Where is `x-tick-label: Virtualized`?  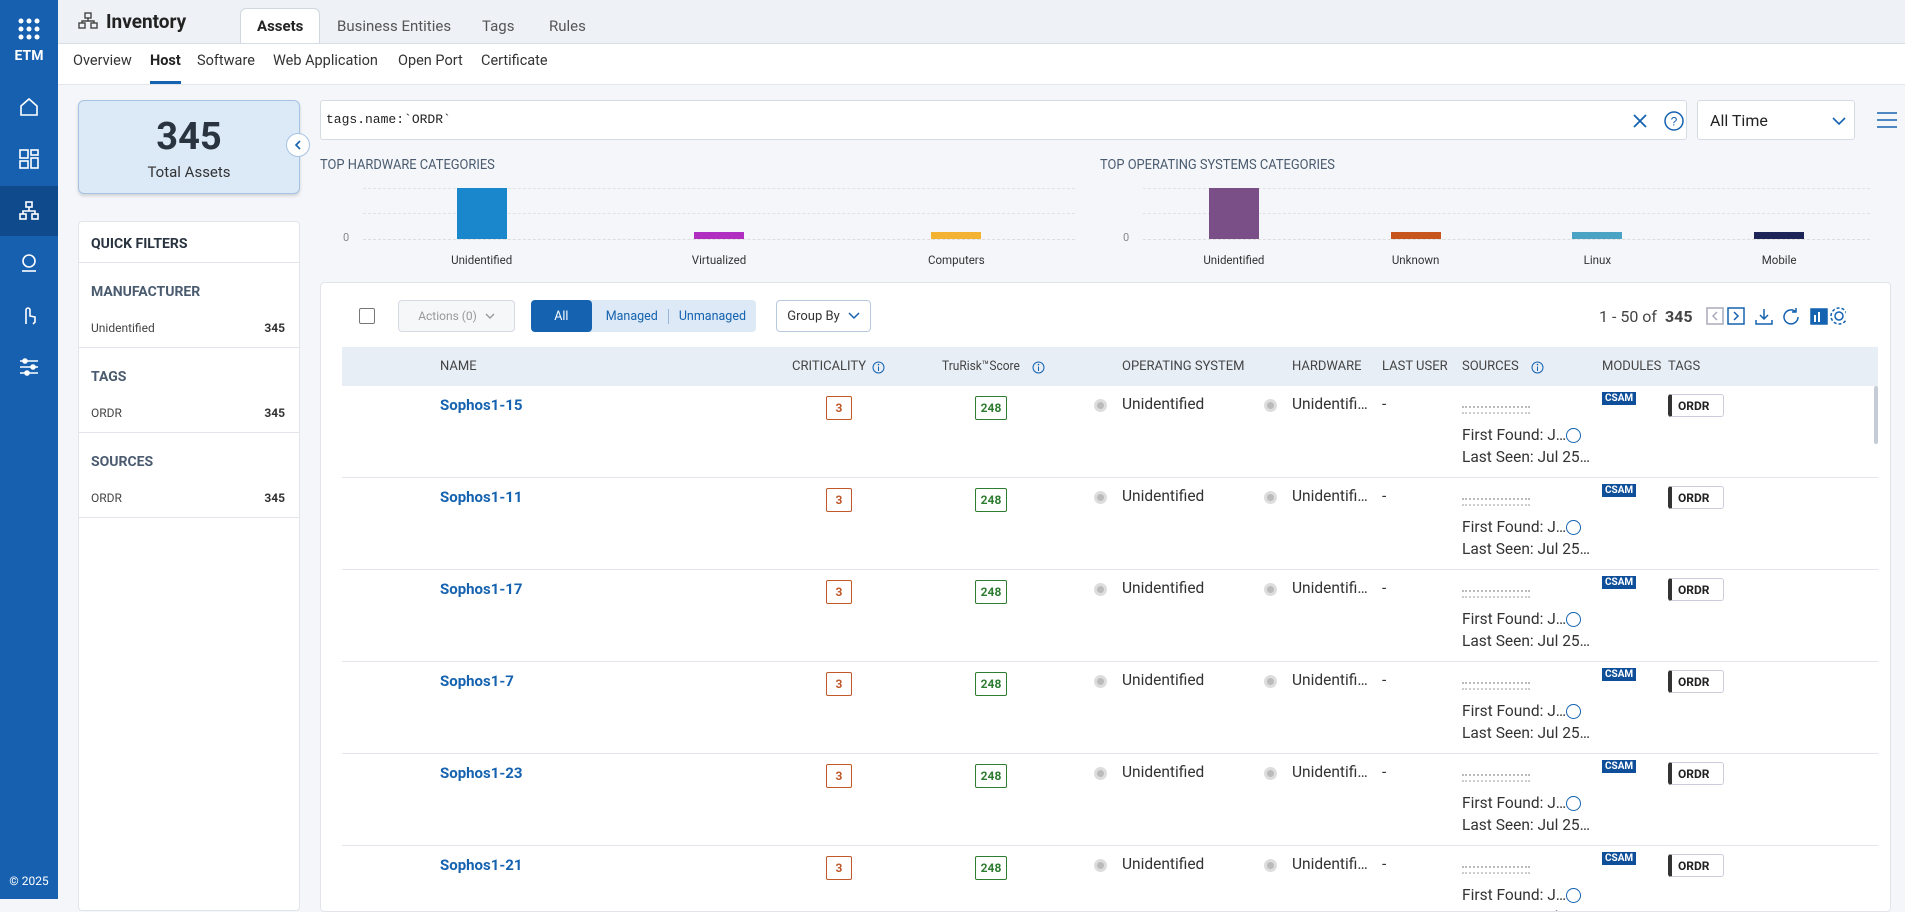
x-tick-label: Virtualized is located at coordinates (719, 260).